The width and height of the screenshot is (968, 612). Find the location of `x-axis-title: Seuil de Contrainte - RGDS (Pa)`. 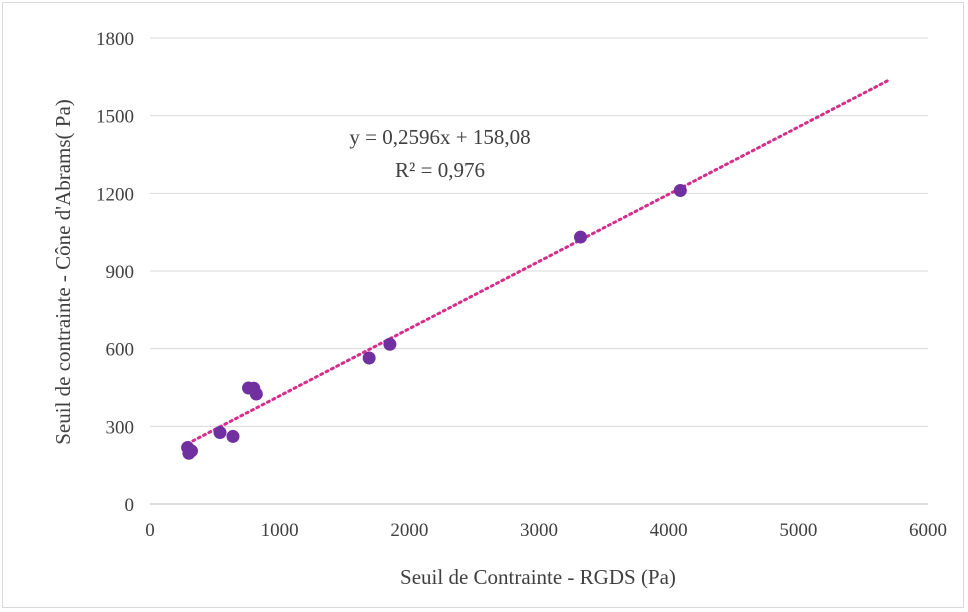

x-axis-title: Seuil de Contrainte - RGDS (Pa) is located at coordinates (538, 577).